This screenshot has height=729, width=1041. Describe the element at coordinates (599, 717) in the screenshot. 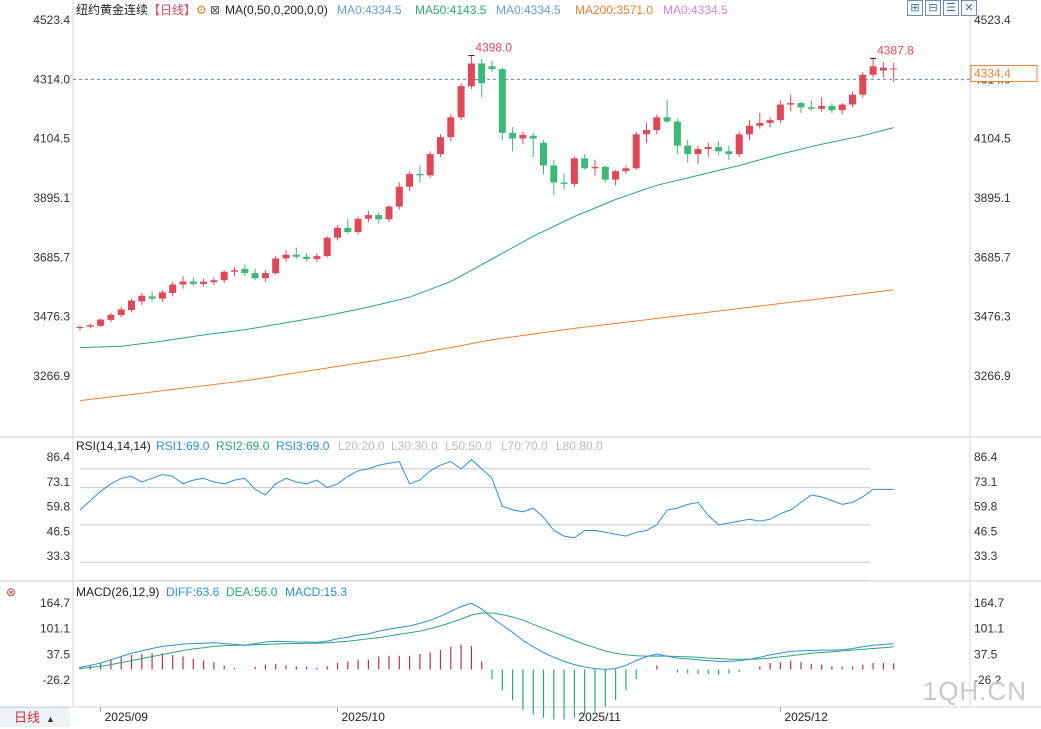

I see `date-label: 2025/11` at that location.